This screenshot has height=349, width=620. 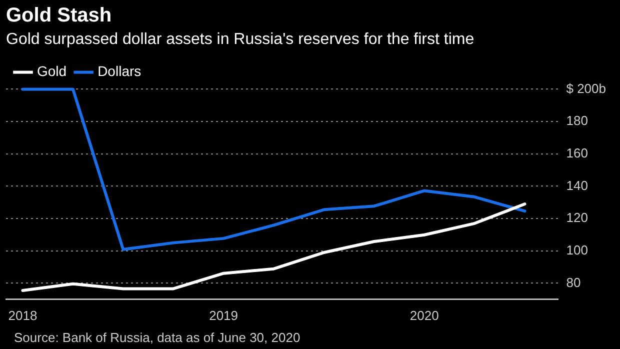 I want to click on y-tick-label: $ 200b, so click(x=586, y=88).